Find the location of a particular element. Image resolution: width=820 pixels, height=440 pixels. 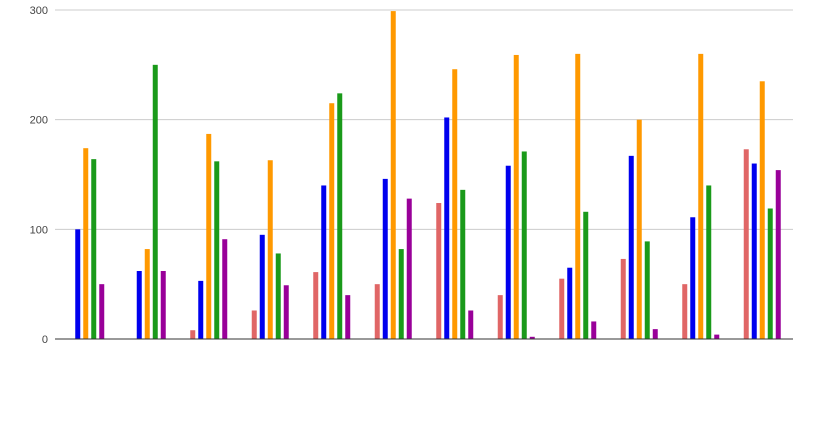

y-tick-label: 300 is located at coordinates (39, 11).